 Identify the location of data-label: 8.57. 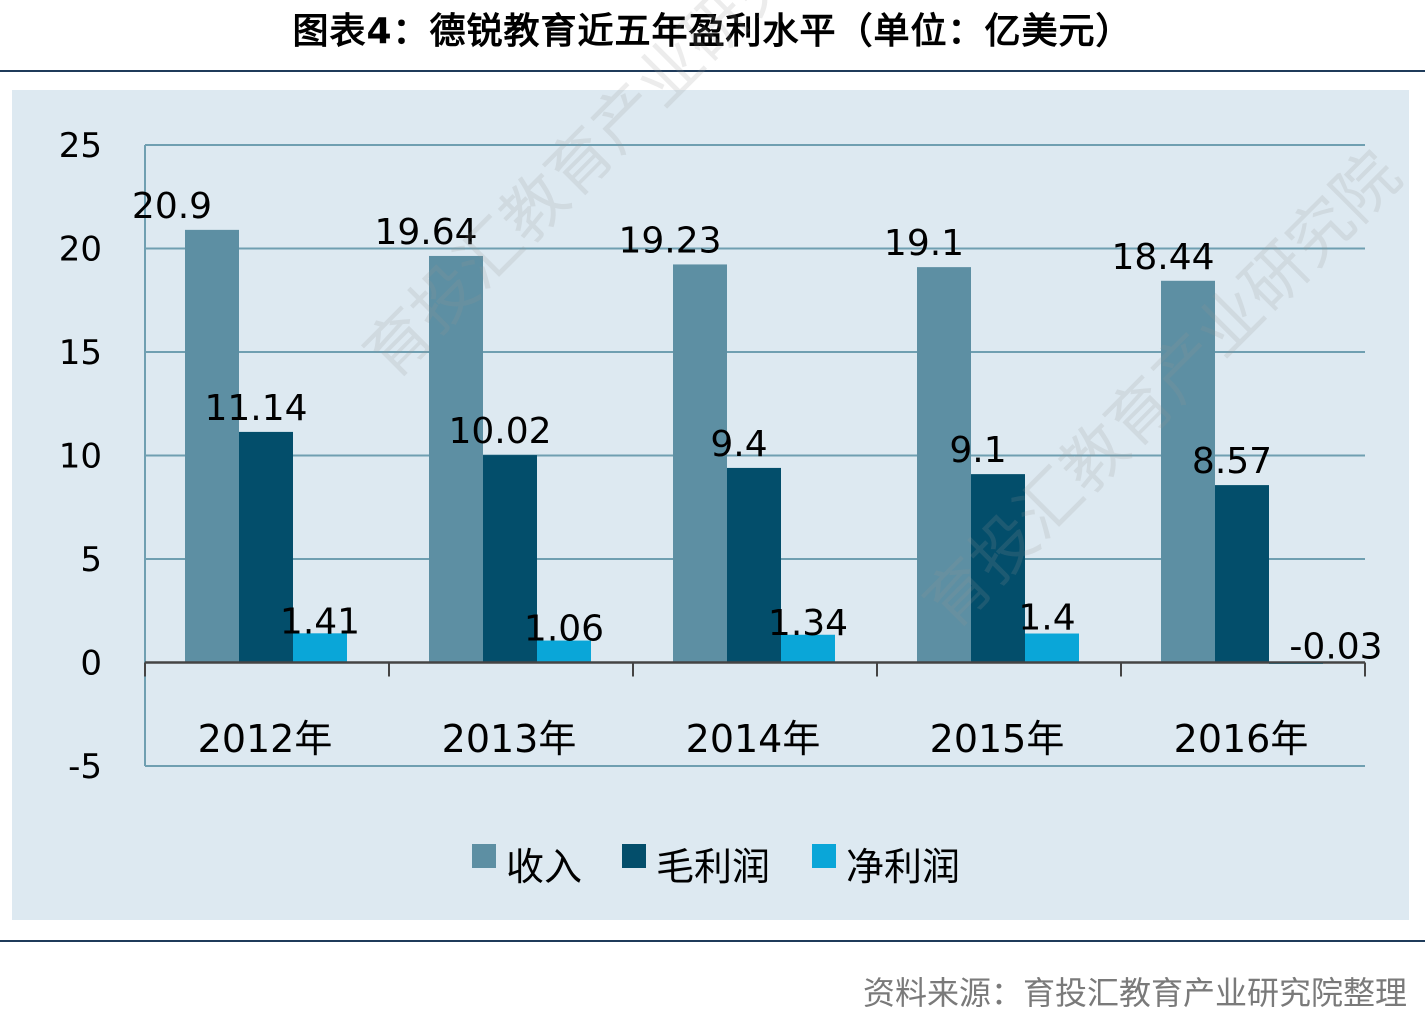
(1232, 461).